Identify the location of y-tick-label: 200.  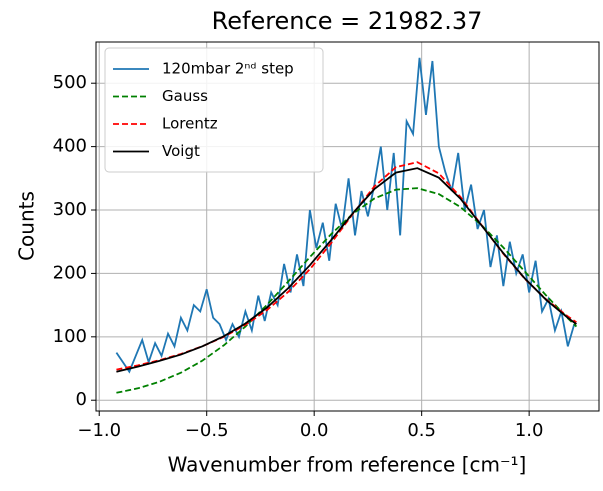
(70, 272).